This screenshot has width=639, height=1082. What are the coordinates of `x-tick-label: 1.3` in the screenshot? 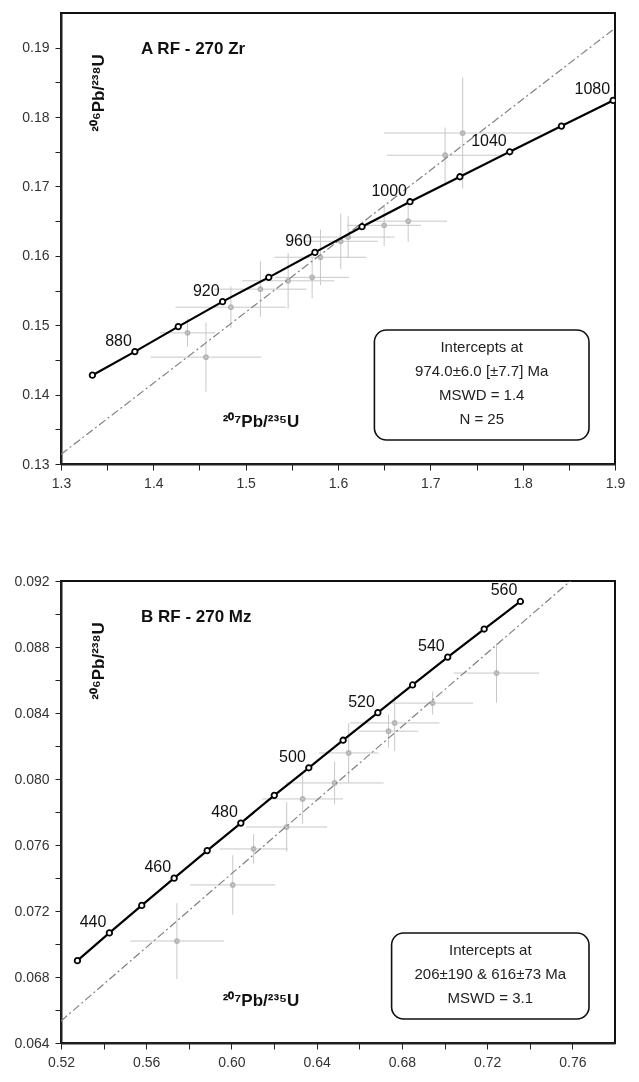 It's located at (61, 482).